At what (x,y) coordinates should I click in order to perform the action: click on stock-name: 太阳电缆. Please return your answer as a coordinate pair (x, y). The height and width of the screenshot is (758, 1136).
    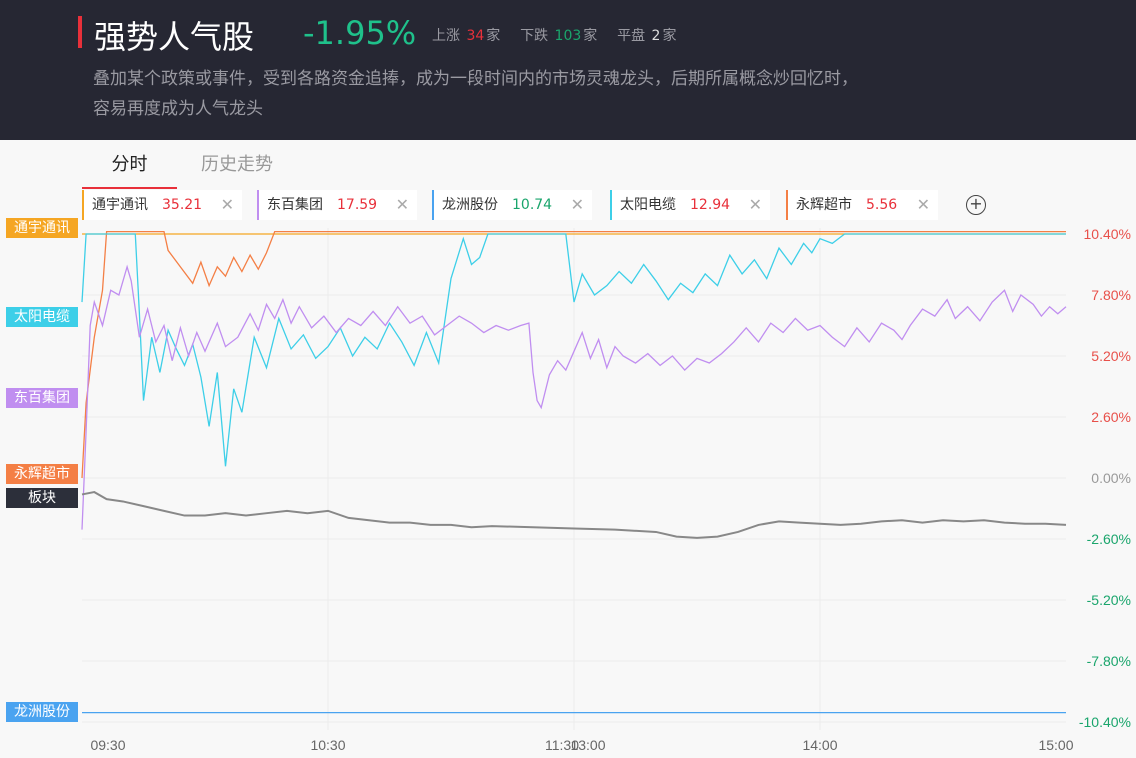
    Looking at the image, I should click on (648, 205).